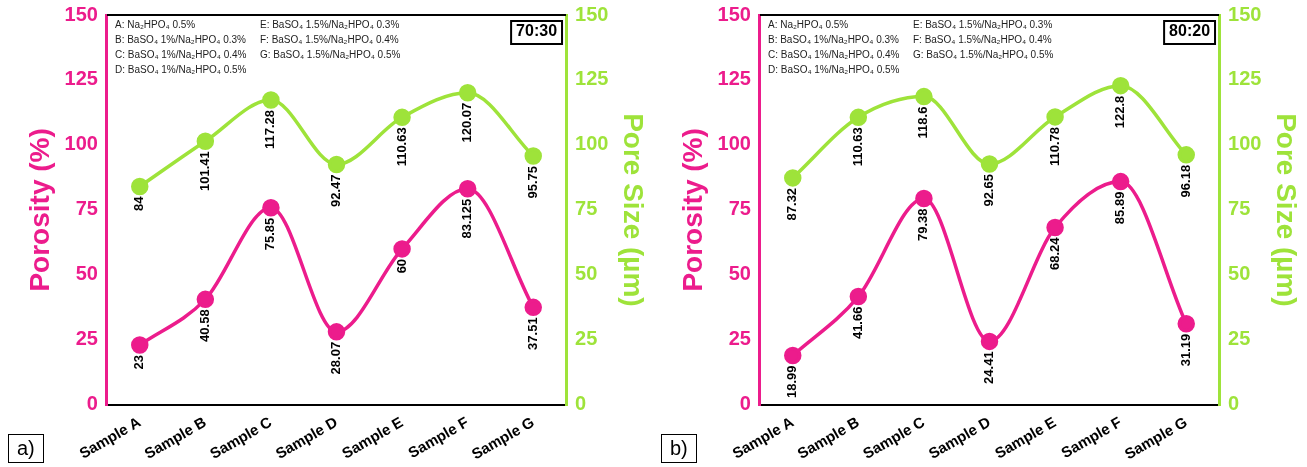 This screenshot has height=467, width=1307. I want to click on annotation: 80:20, so click(1190, 31).